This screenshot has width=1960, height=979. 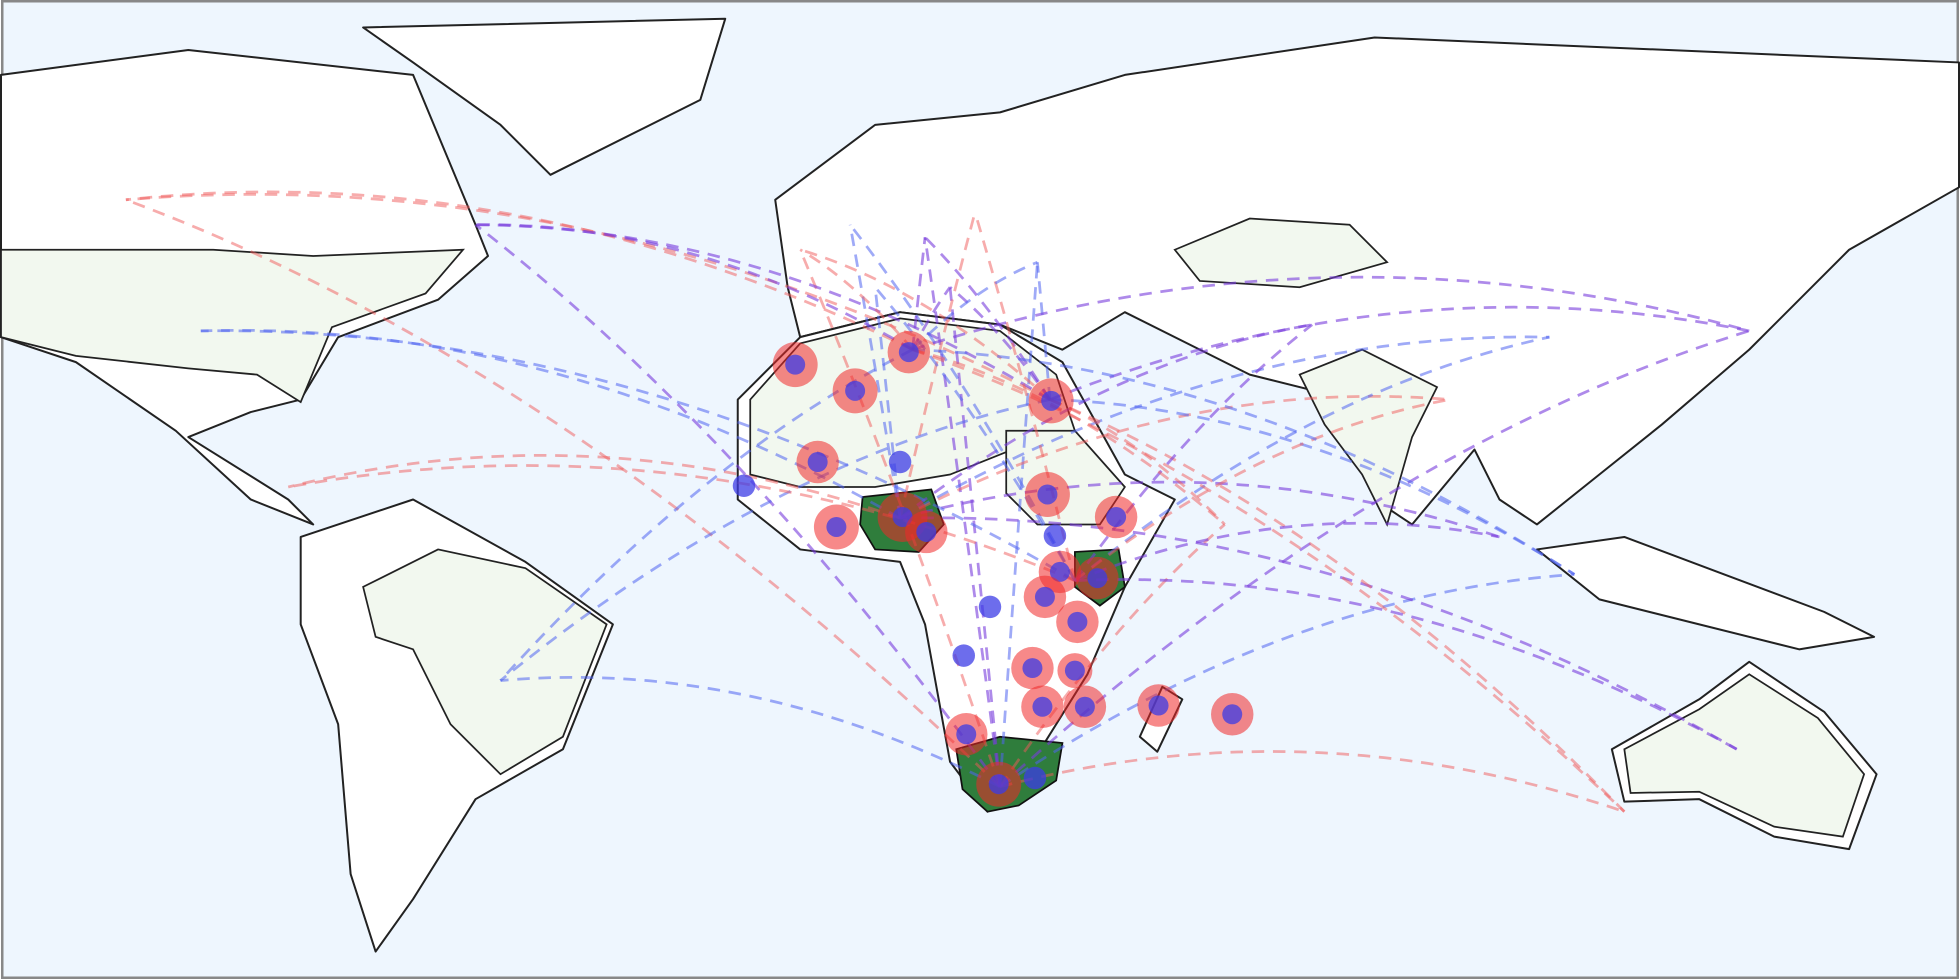 I want to click on greenland, so click(x=544, y=96).